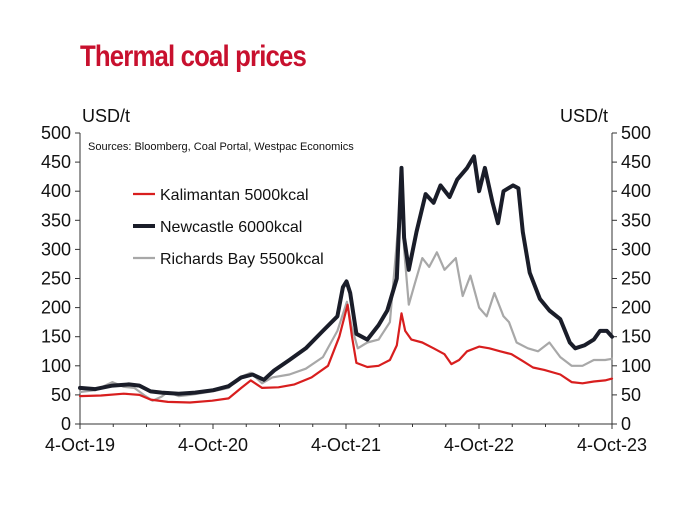 The width and height of the screenshot is (700, 525). Describe the element at coordinates (56, 220) in the screenshot. I see `y-tick-label-left: 350` at that location.